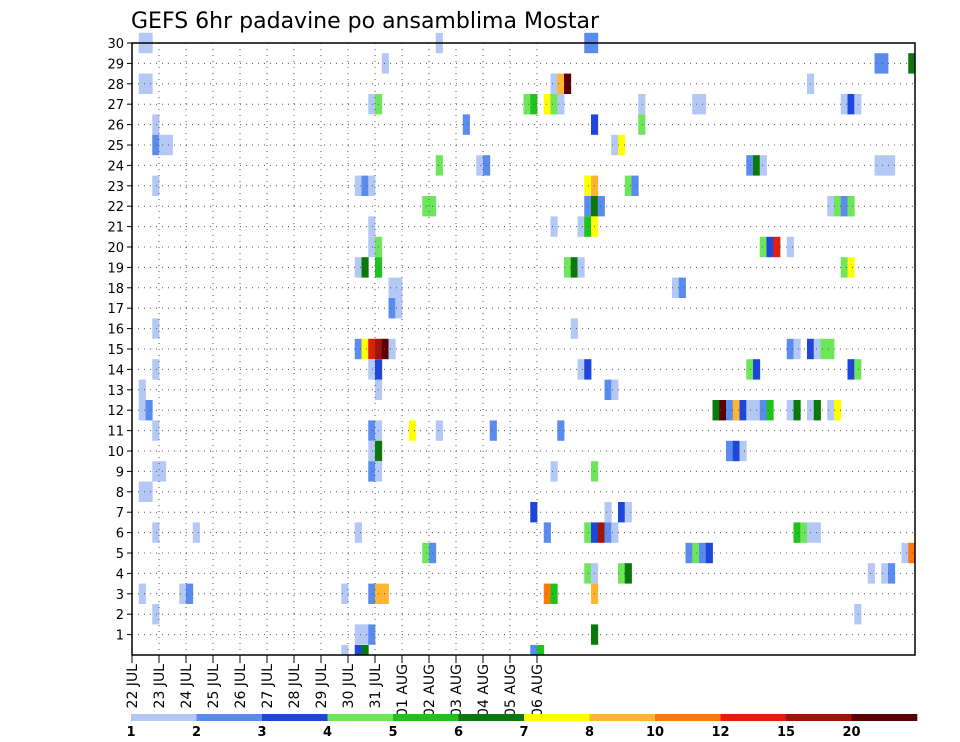  I want to click on y-tick-label: 13, so click(115, 391).